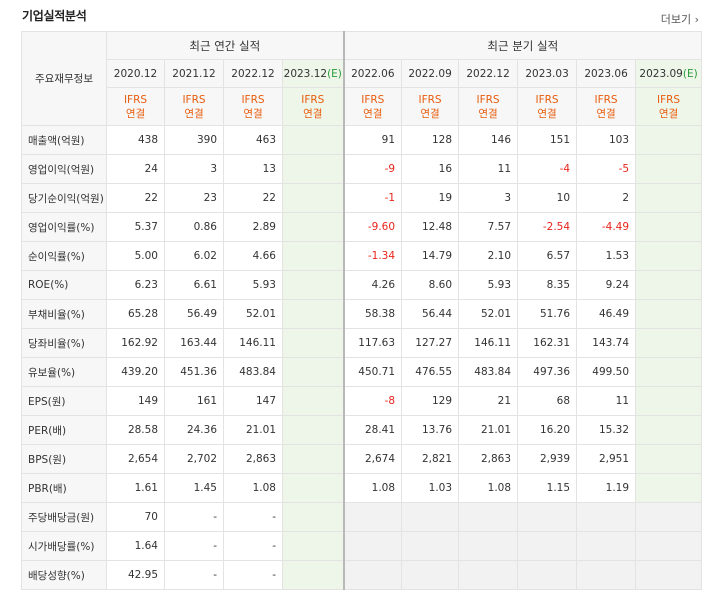 The image size is (711, 598). I want to click on table-cell: 450.71, so click(372, 372).